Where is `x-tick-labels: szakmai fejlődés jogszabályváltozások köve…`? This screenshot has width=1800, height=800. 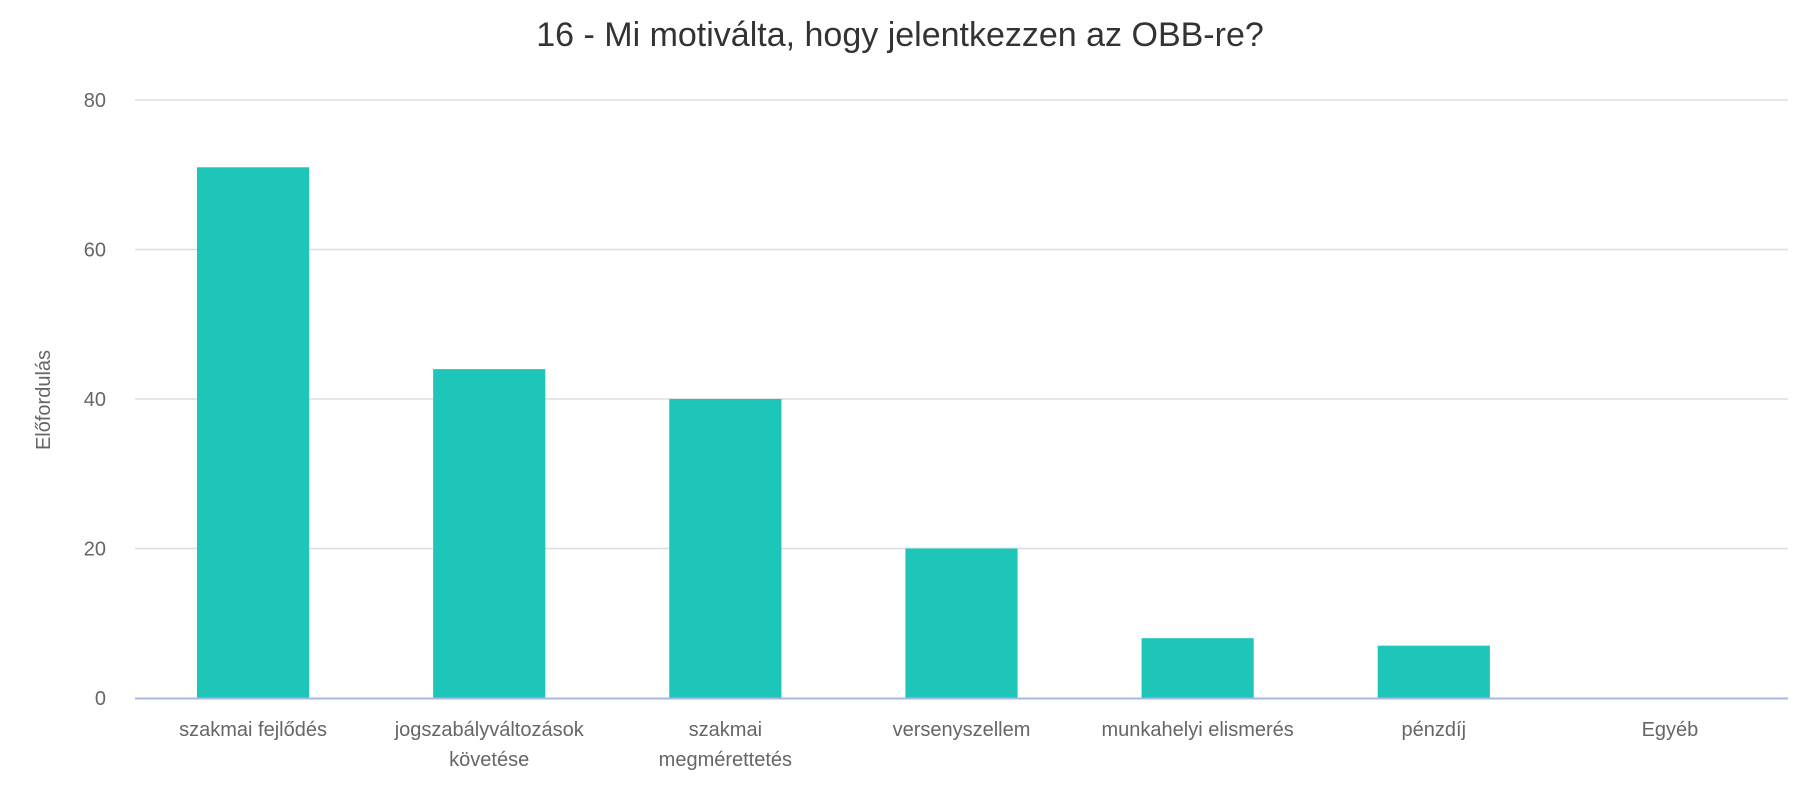
x-tick-labels: szakmai fejlődés jogszabályváltozások köve… is located at coordinates (938, 745).